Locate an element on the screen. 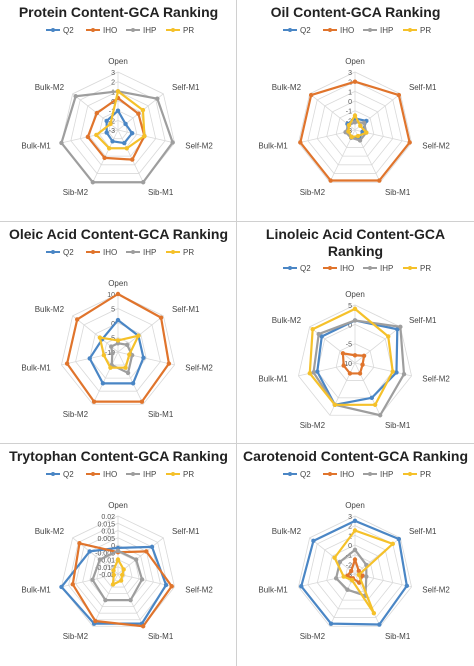  axis-label-bulk-m1: Bulk-M1 is located at coordinates (273, 145).